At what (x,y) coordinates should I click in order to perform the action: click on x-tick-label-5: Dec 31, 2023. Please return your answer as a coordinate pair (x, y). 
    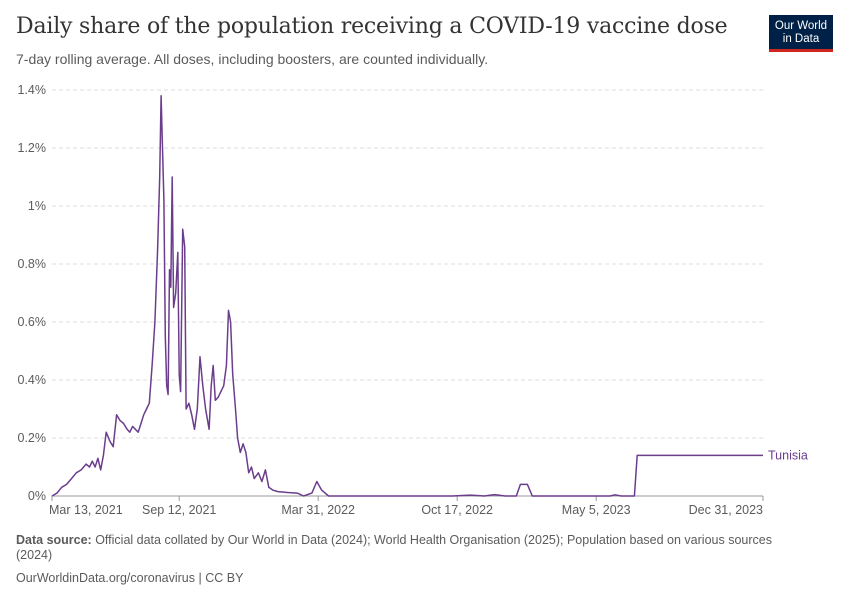
    Looking at the image, I should click on (726, 510).